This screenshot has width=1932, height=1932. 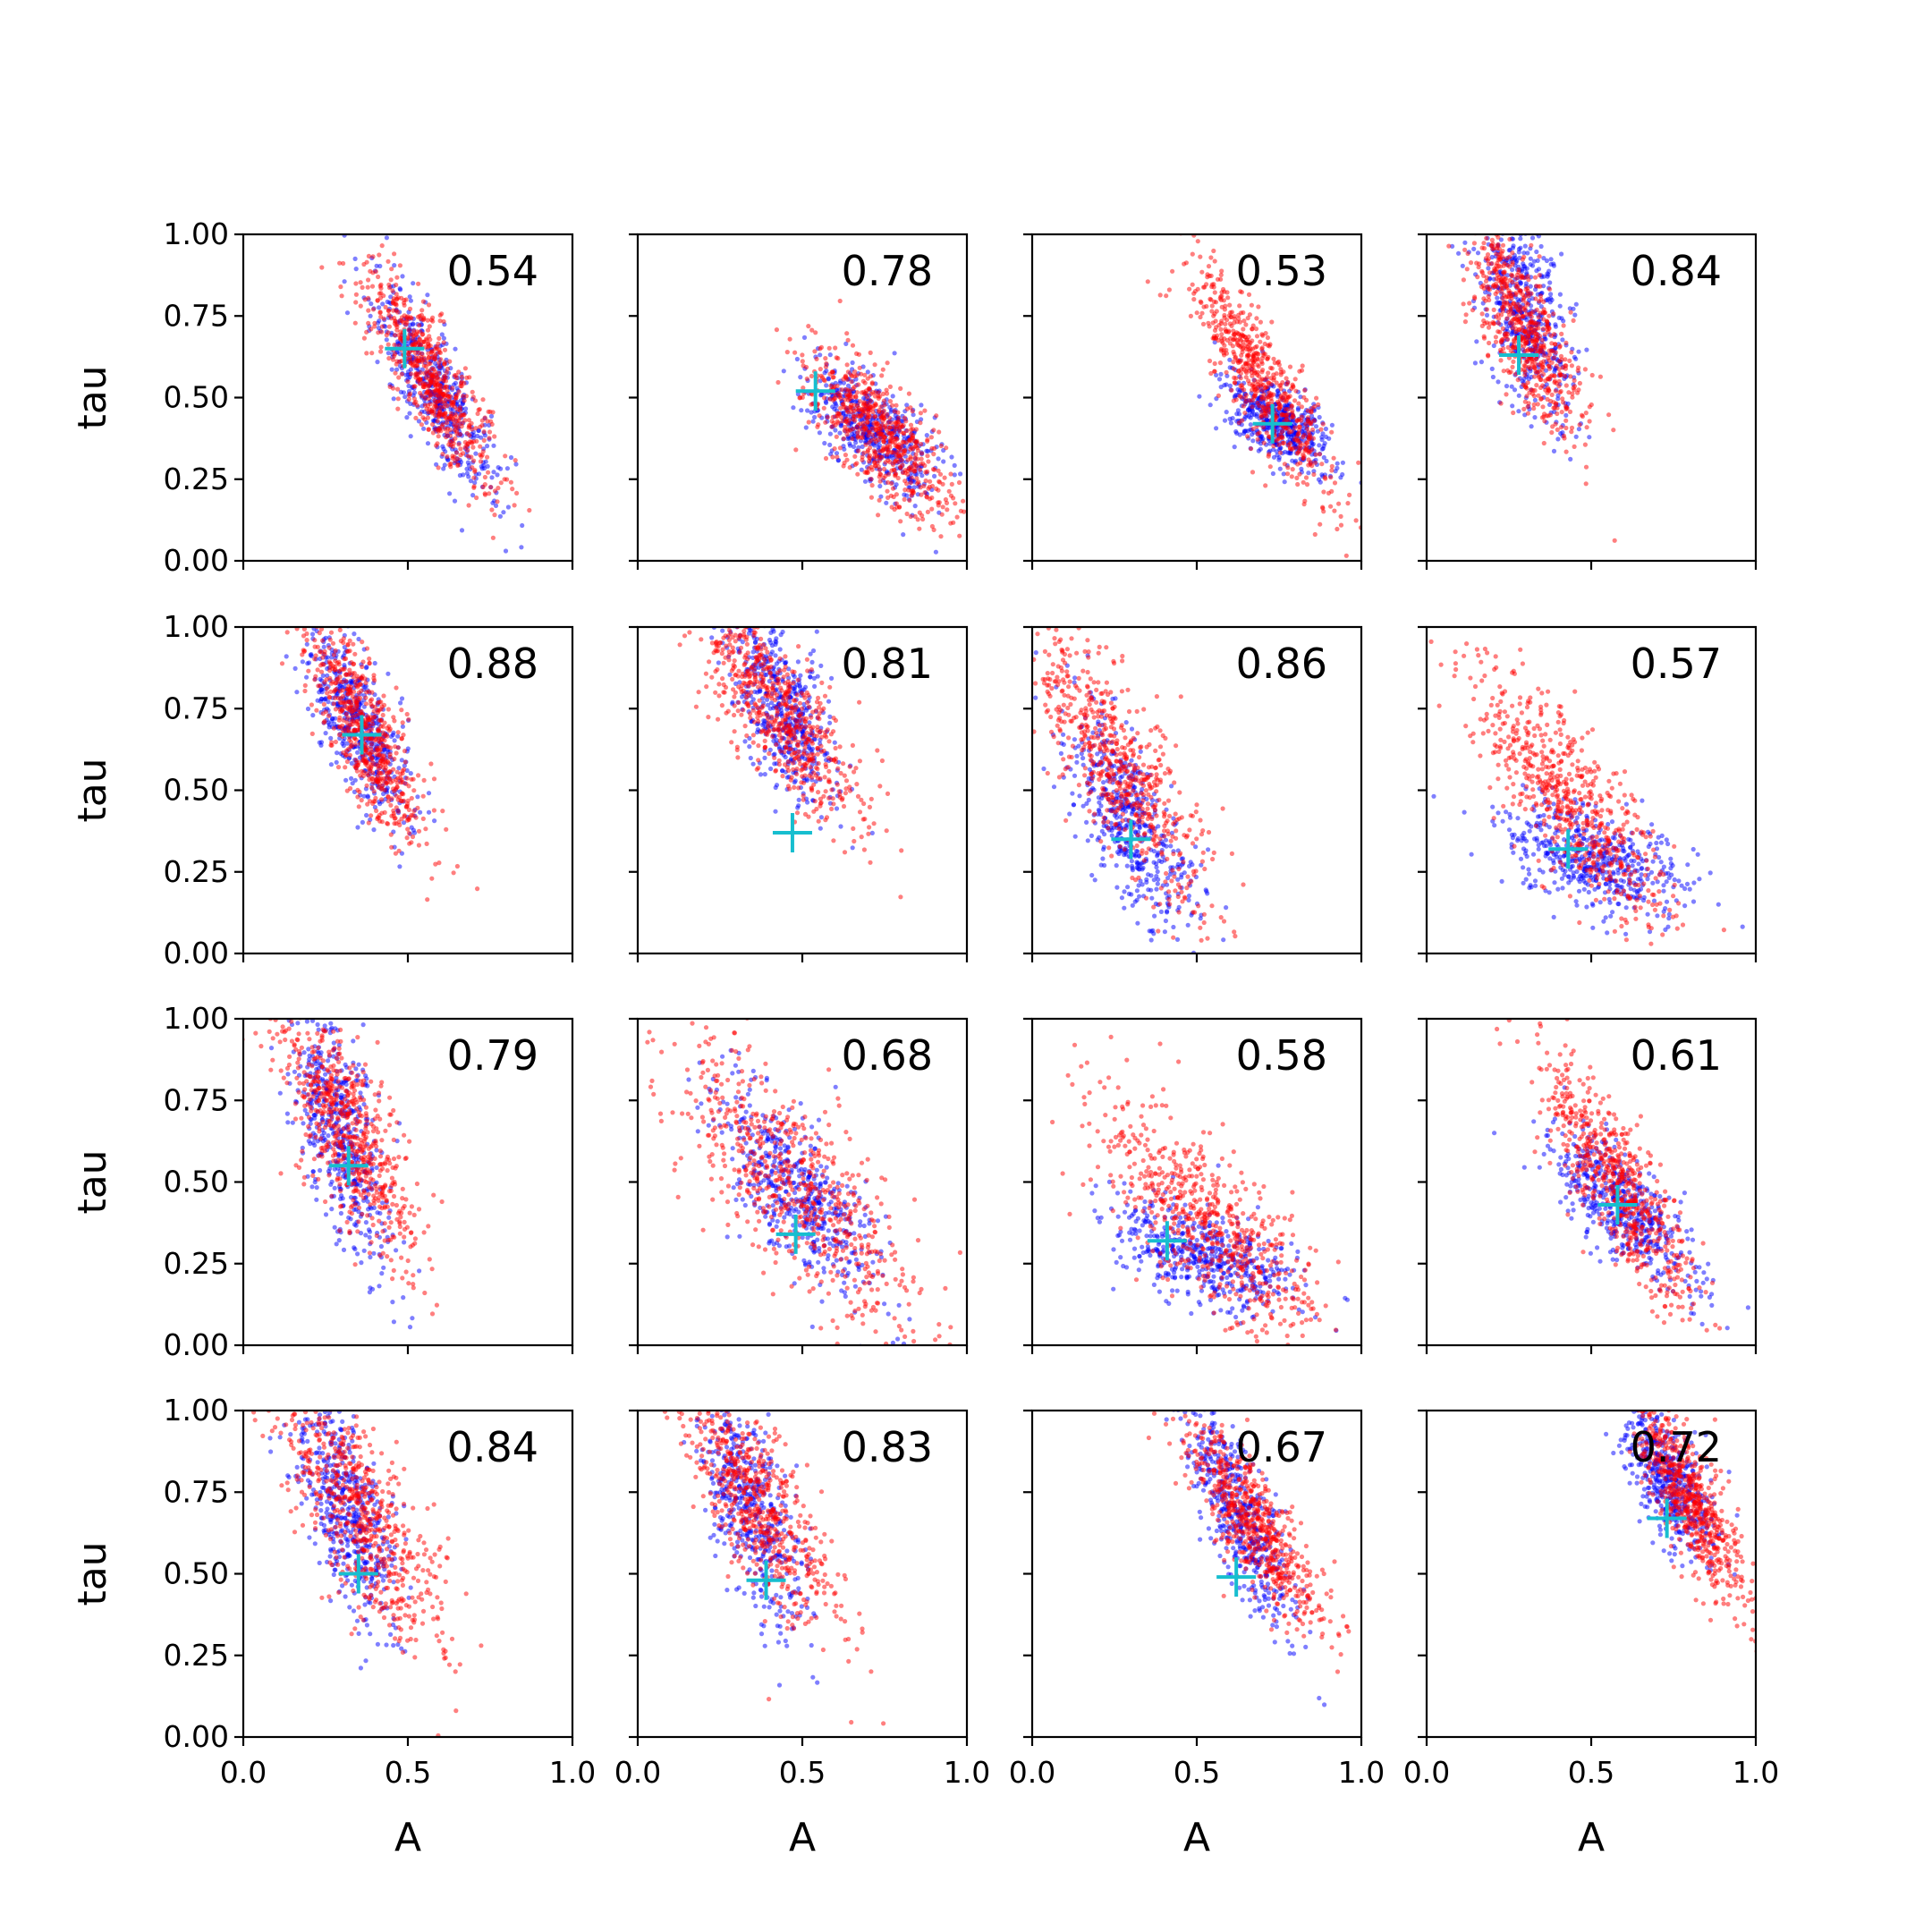 I want to click on y-tick-label: 0.50, so click(x=196, y=397).